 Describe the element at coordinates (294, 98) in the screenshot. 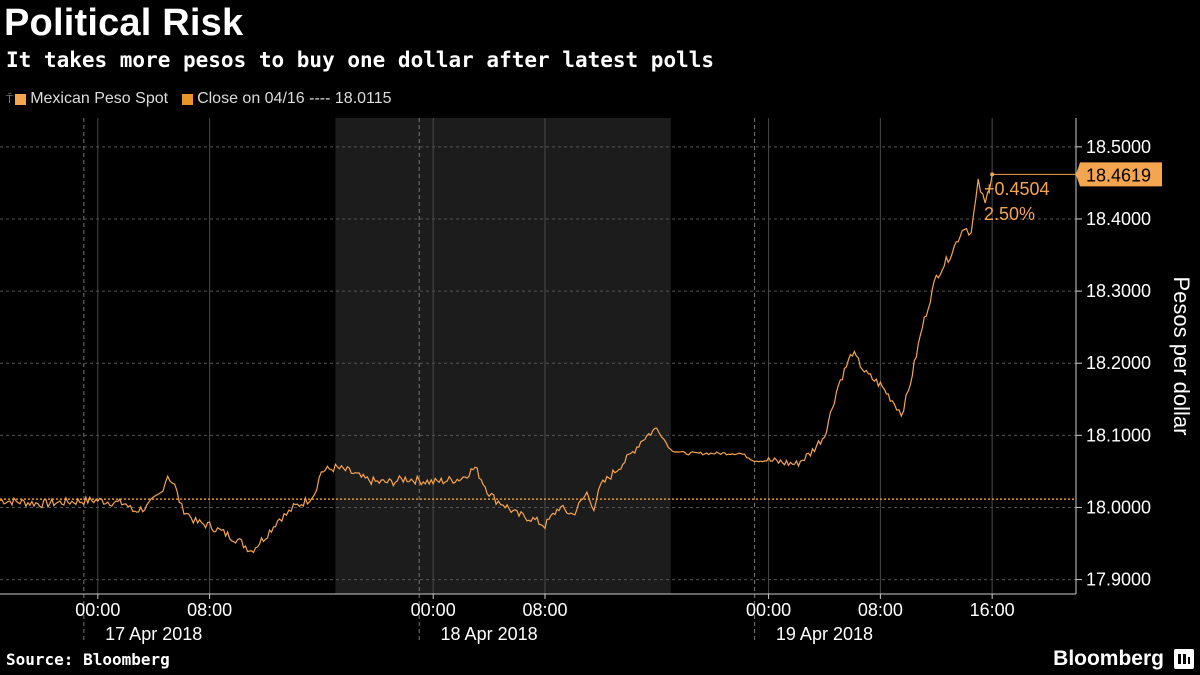

I see `legend-label-close: Close on 04/16 ---- 18.0115` at that location.